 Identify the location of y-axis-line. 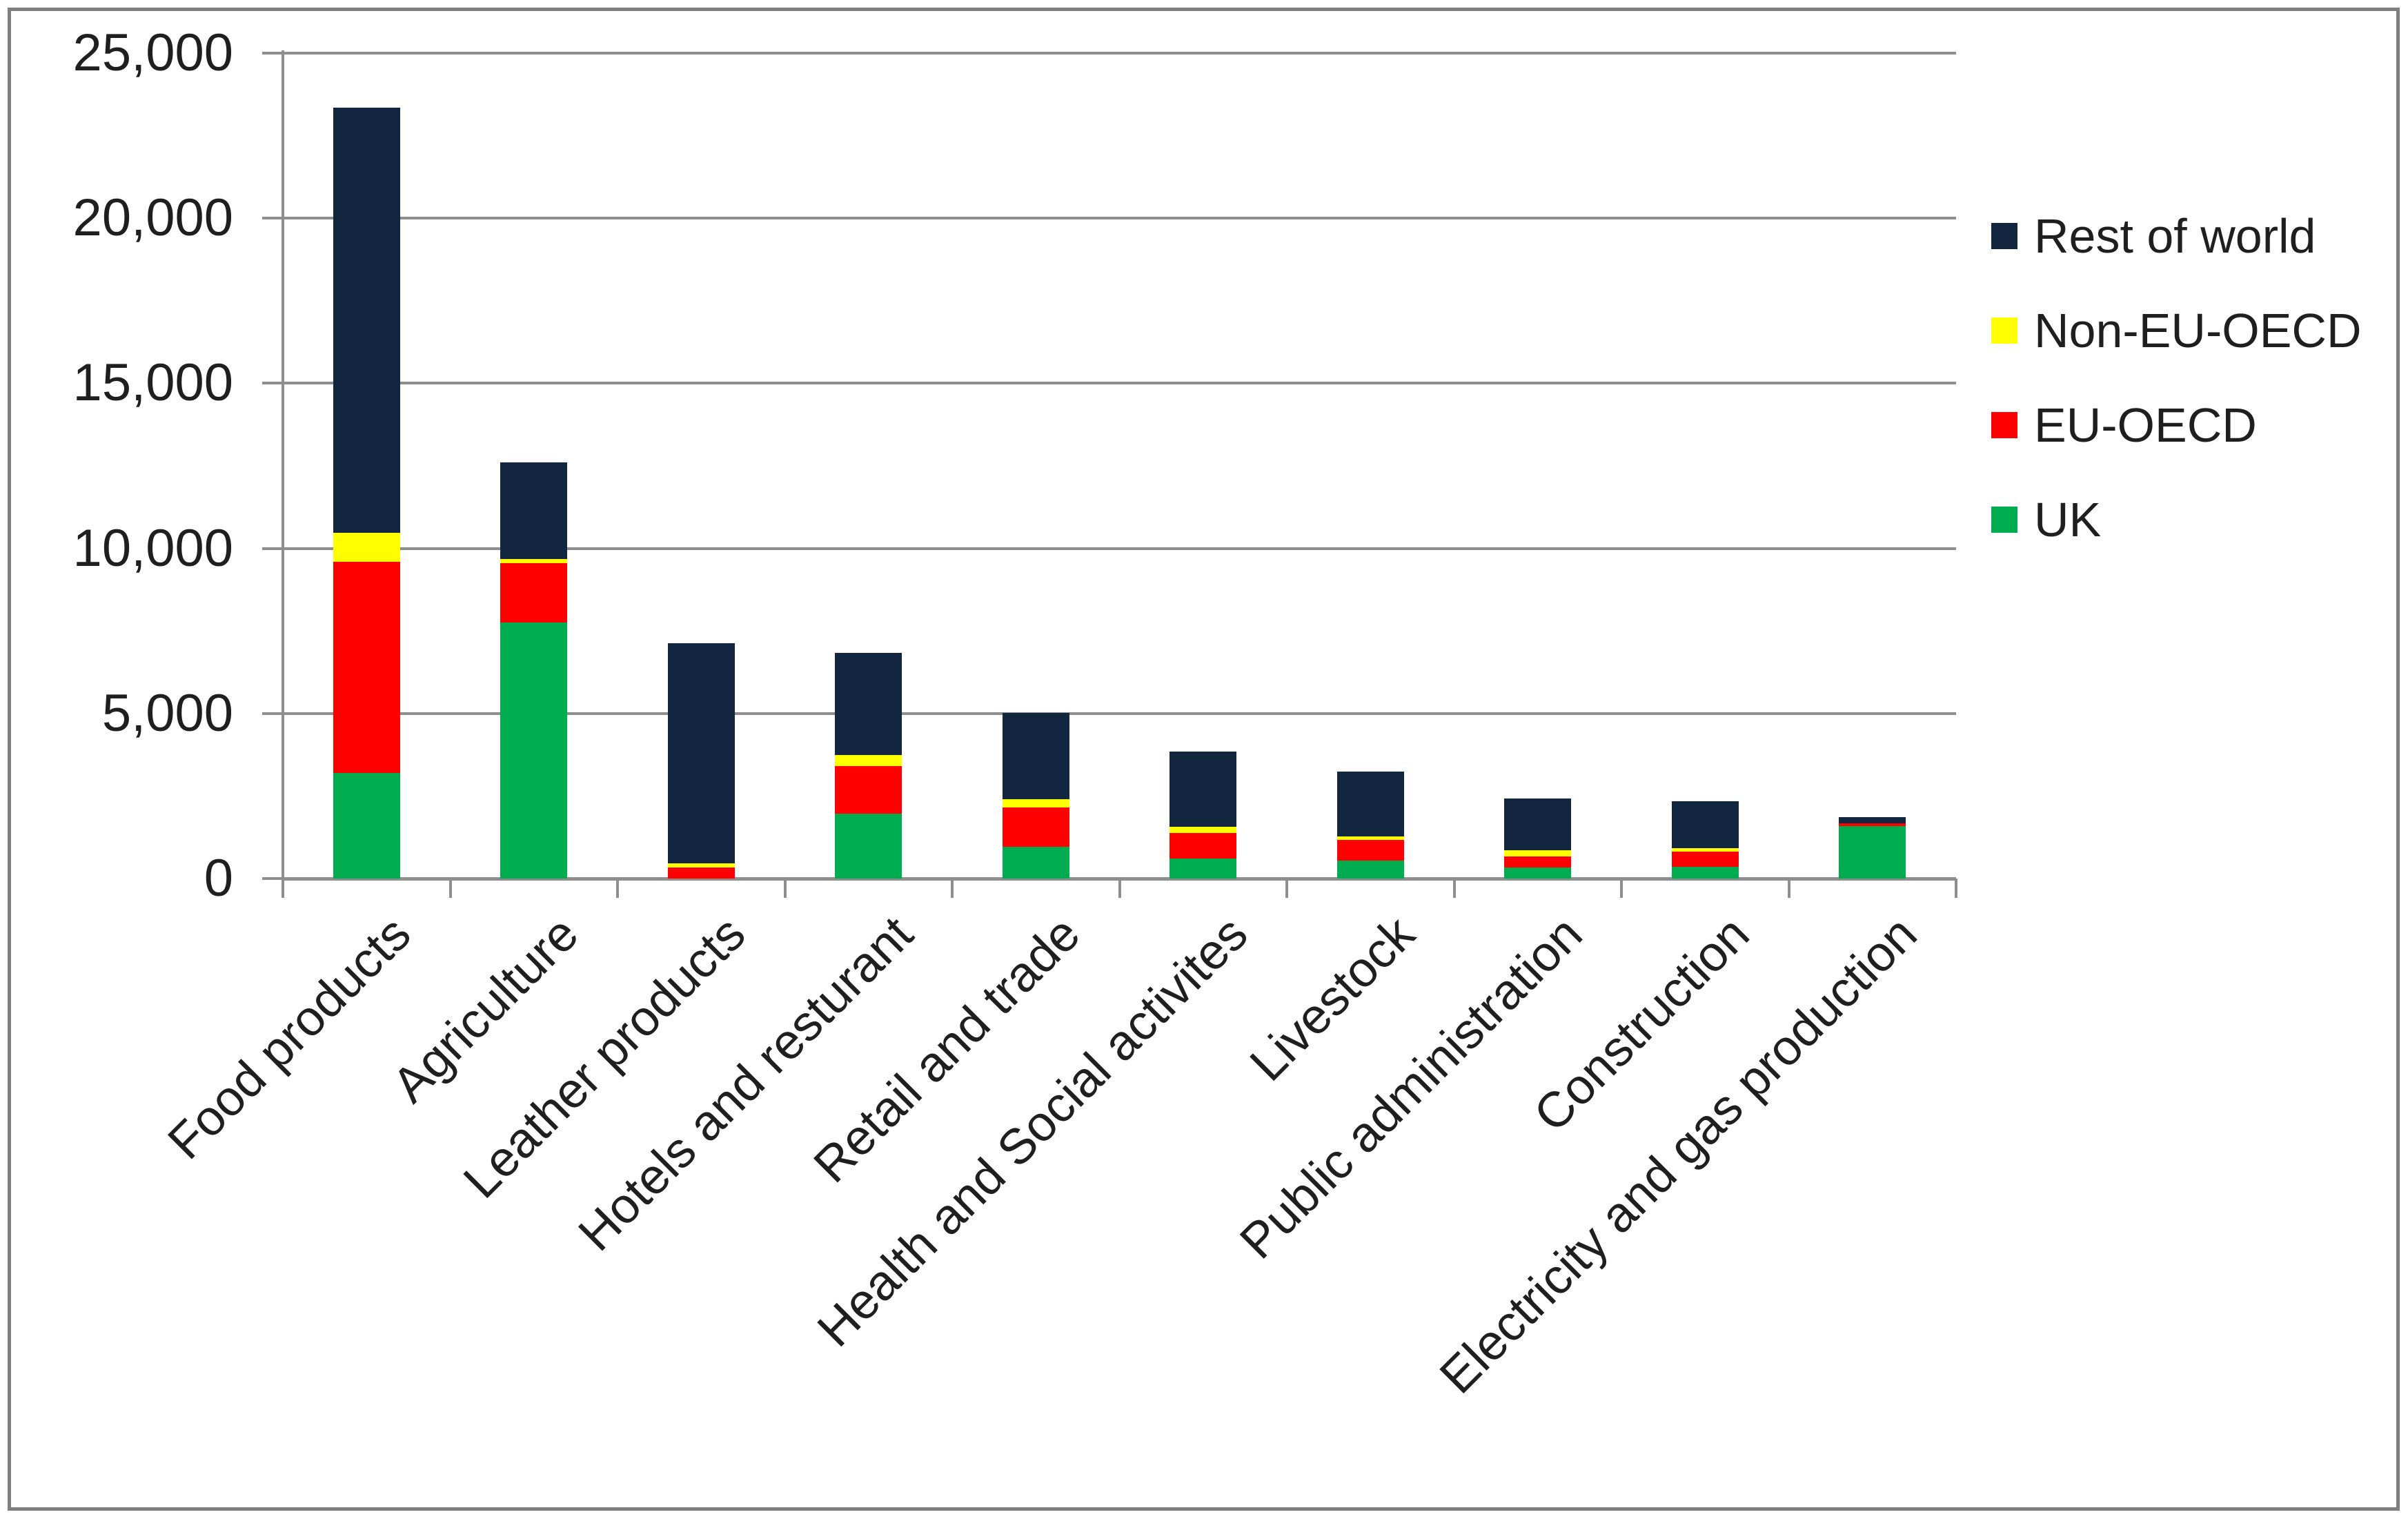
(283, 473).